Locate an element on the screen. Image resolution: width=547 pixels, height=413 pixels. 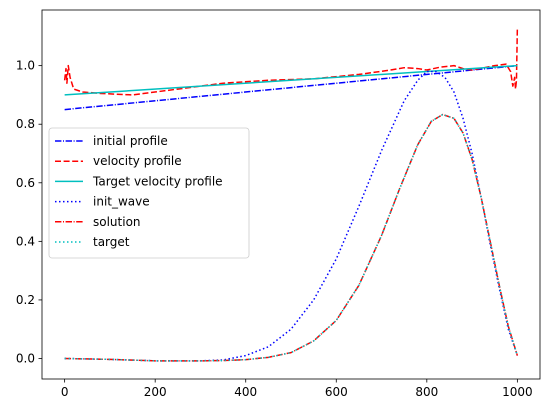
legend-label: velocity profile is located at coordinates (137, 161).